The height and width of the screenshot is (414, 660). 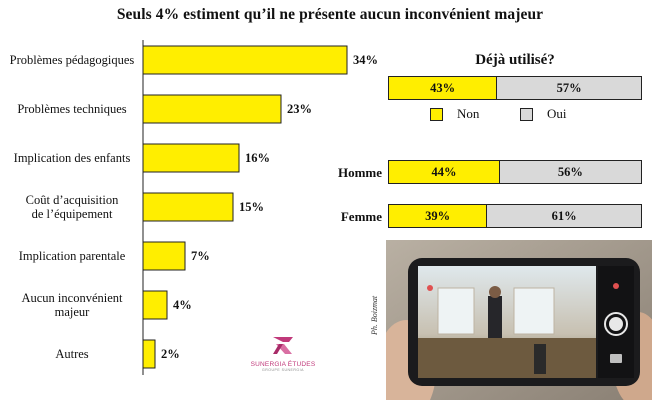 I want to click on legend-swatch-oui, so click(x=526, y=114).